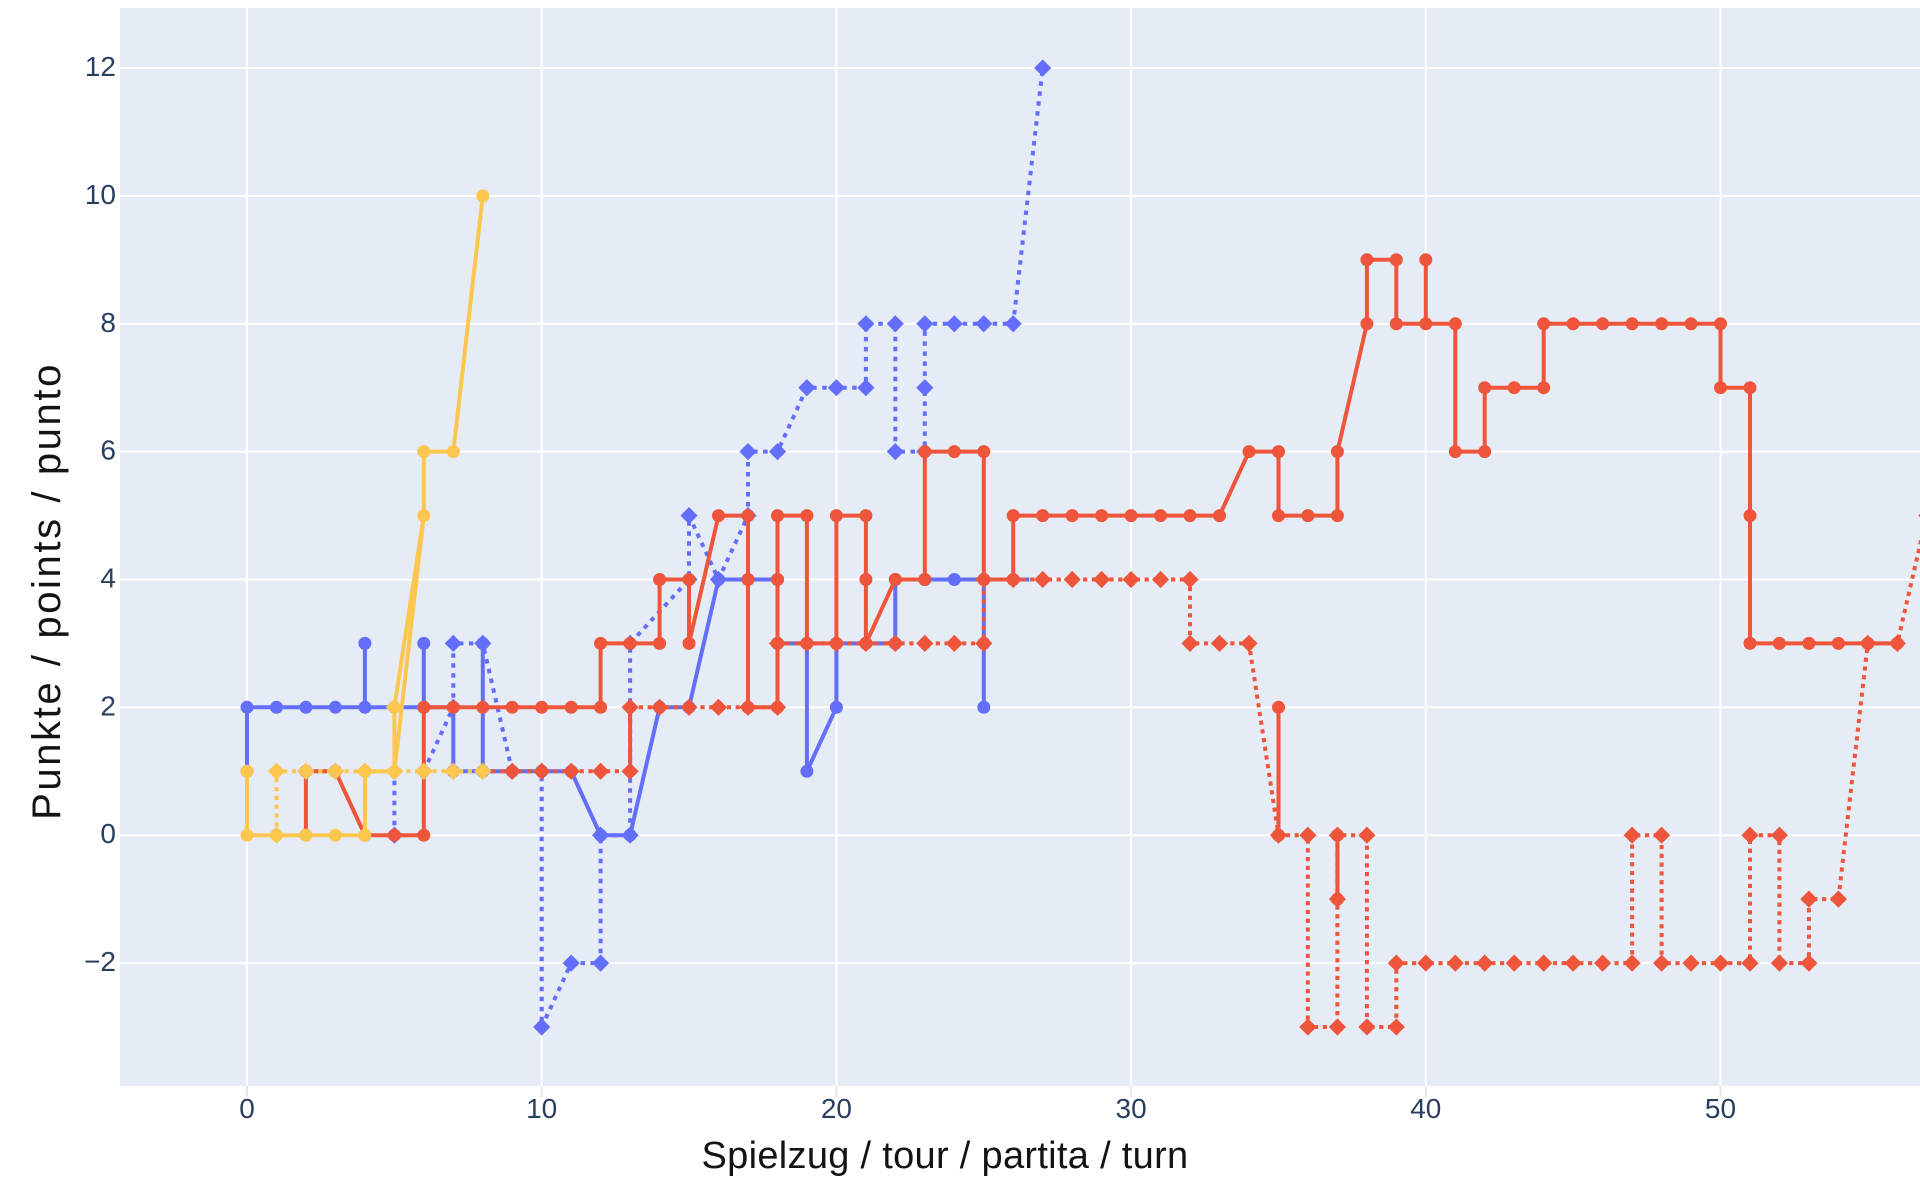 The width and height of the screenshot is (1920, 1200). Describe the element at coordinates (108, 578) in the screenshot. I see `svg-text: 4` at that location.